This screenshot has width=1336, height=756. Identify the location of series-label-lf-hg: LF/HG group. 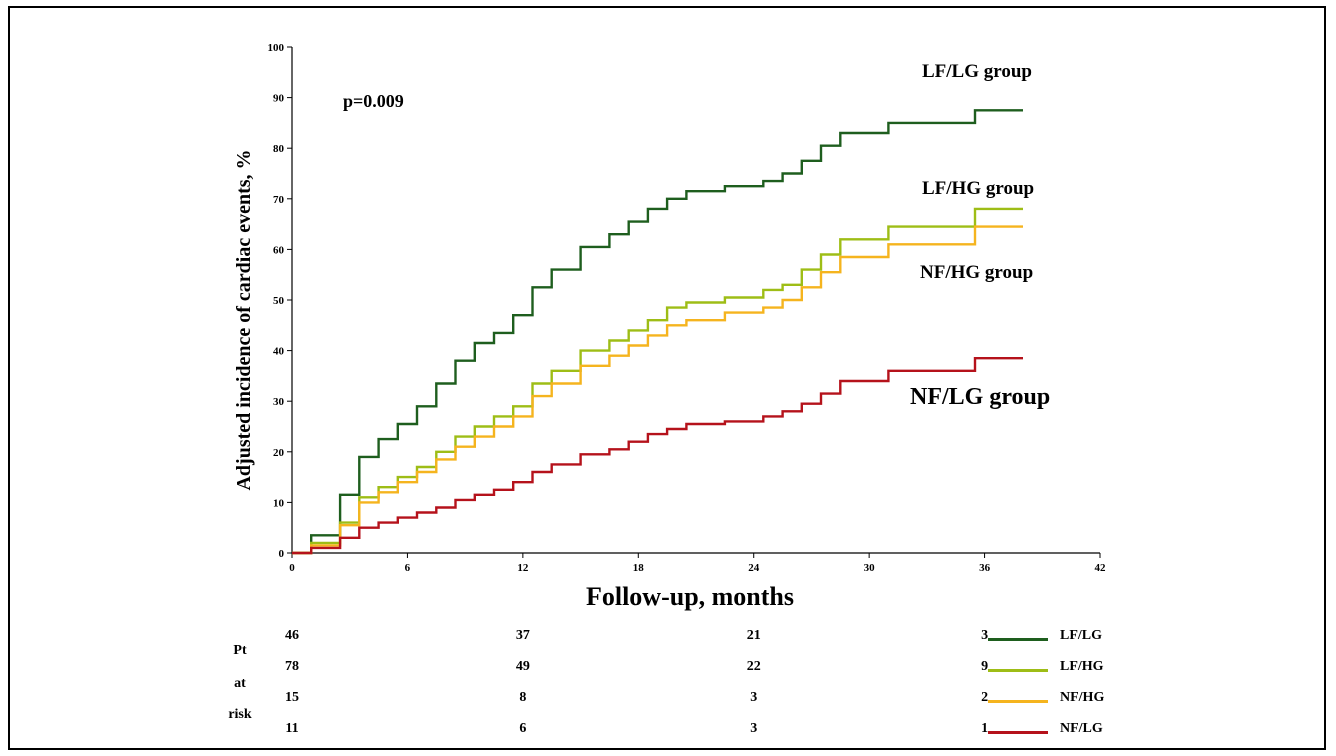
(978, 188).